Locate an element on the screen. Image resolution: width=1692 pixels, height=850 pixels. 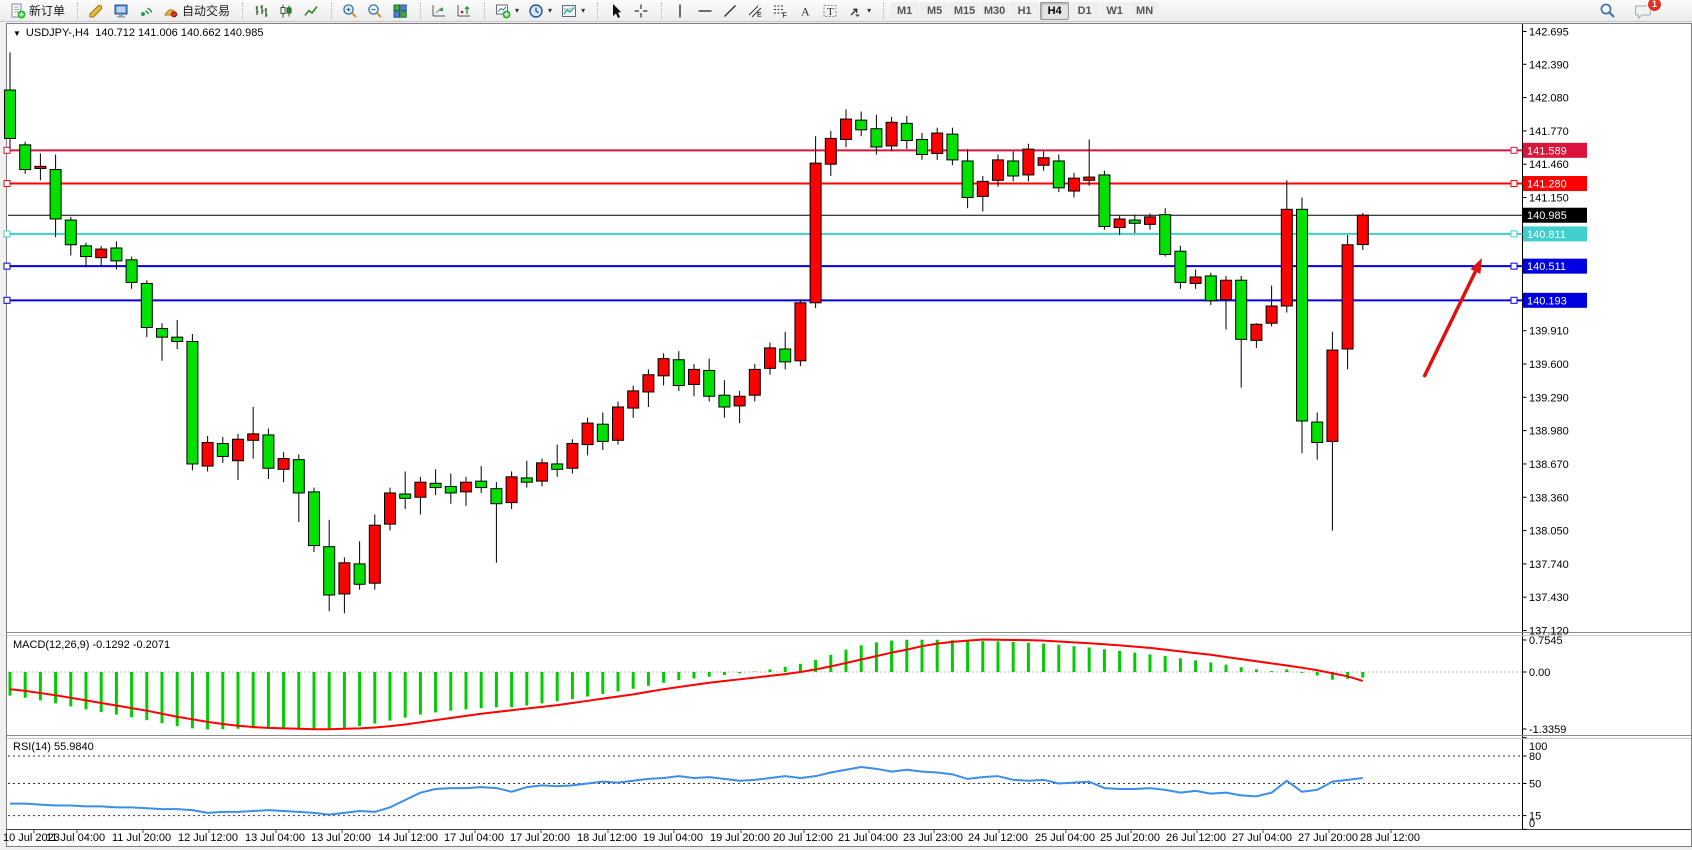
crayon-icon is located at coordinates (96, 10).